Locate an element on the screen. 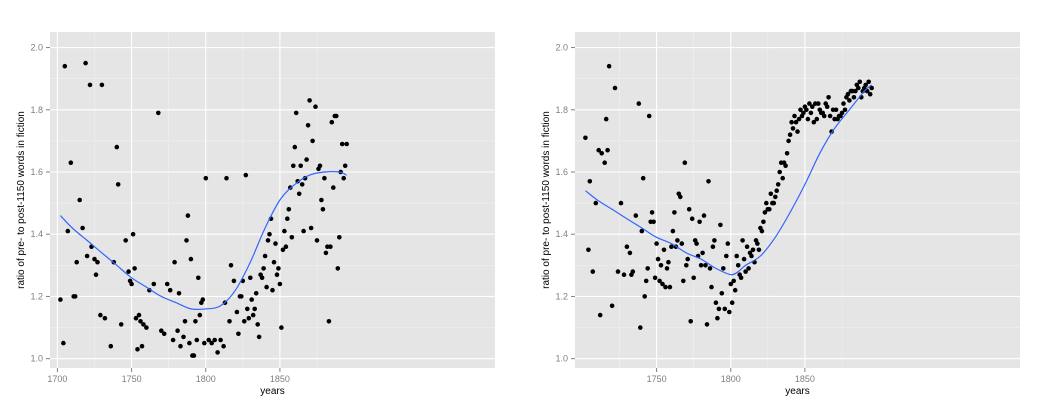 The image size is (1045, 413). y-tick-label: 2.0 is located at coordinates (561, 48).